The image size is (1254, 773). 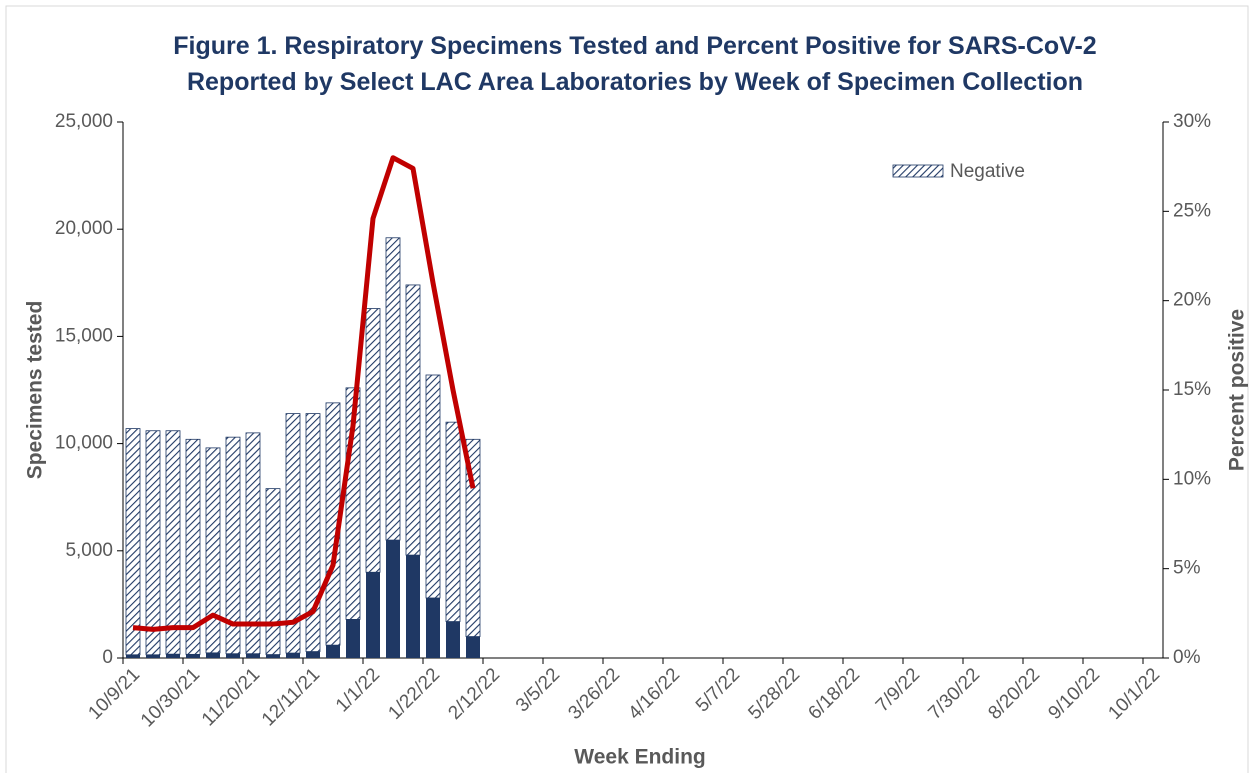 What do you see at coordinates (594, 694) in the screenshot?
I see `x-tick-label: 3/26/22` at bounding box center [594, 694].